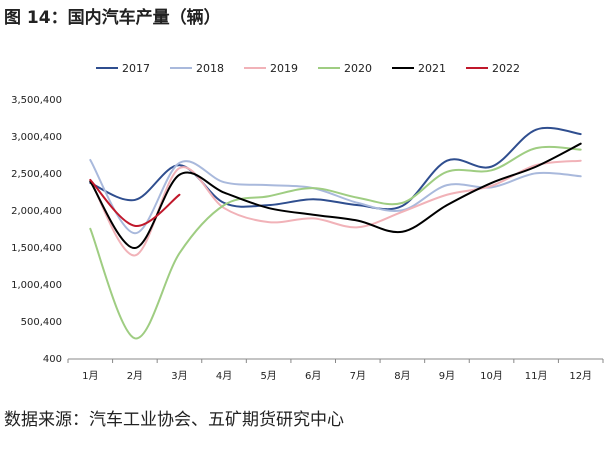 The image size is (613, 451). I want to click on y-tick-label: 2,500,400, so click(36, 174).